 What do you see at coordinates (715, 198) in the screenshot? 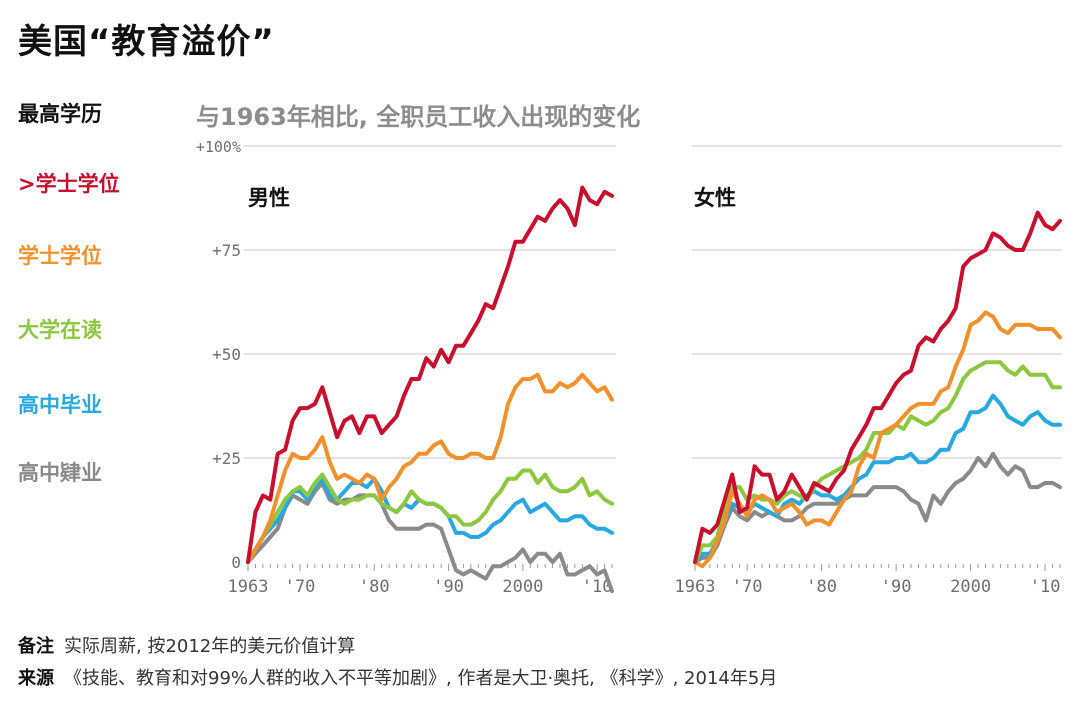
I see `panel-title: 女性` at bounding box center [715, 198].